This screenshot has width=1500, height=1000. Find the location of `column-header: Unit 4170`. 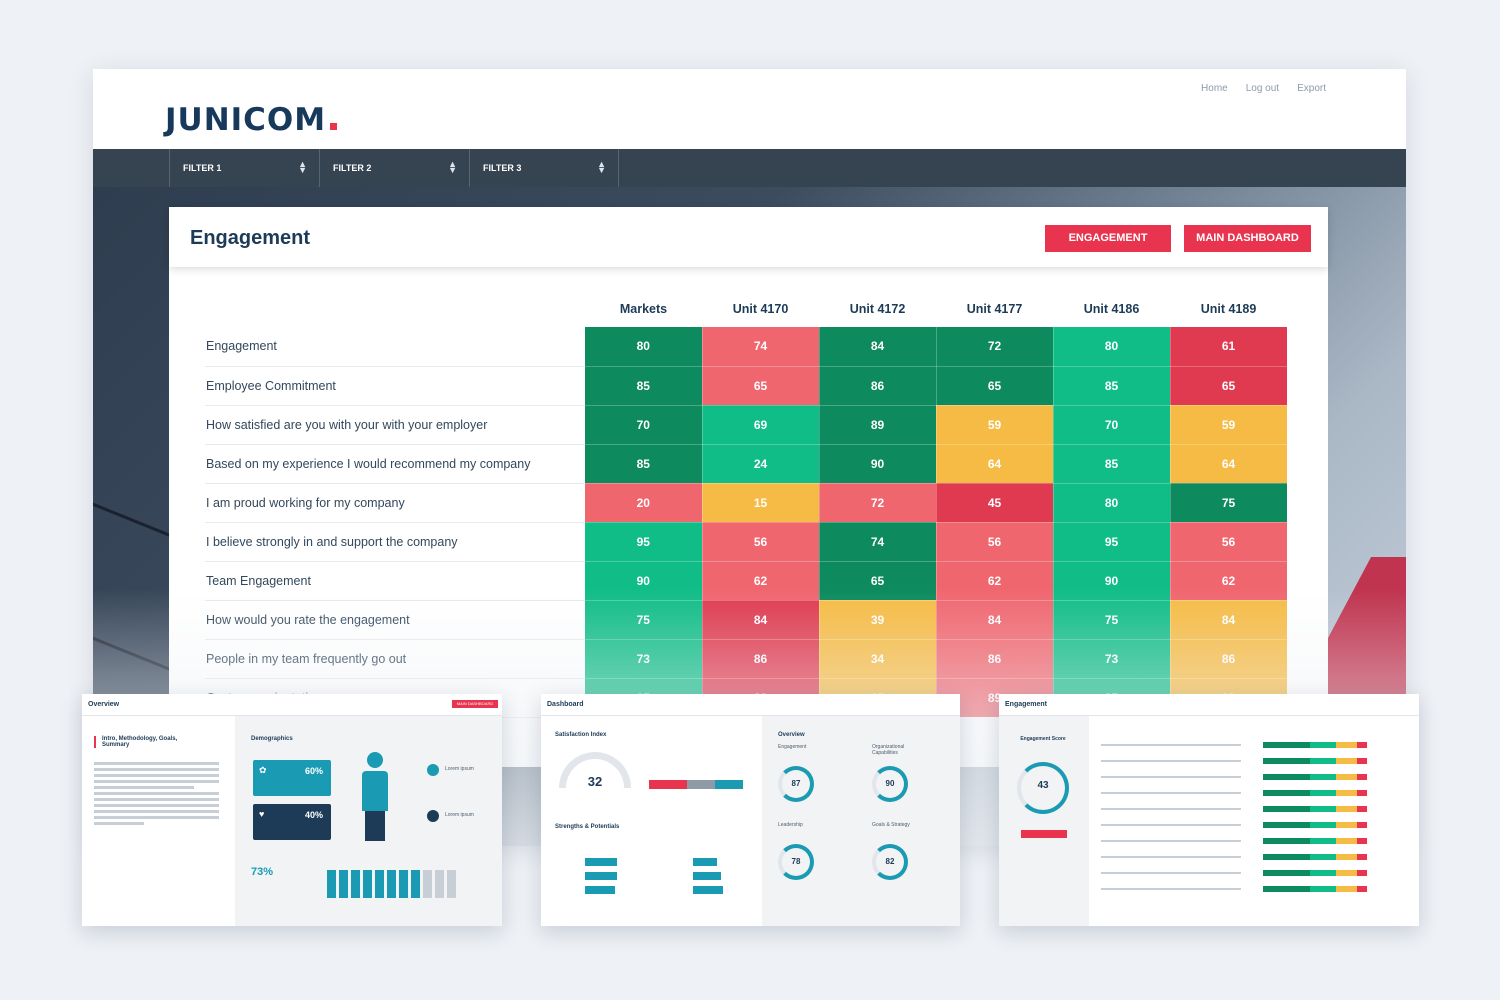

column-header: Unit 4170 is located at coordinates (760, 309).